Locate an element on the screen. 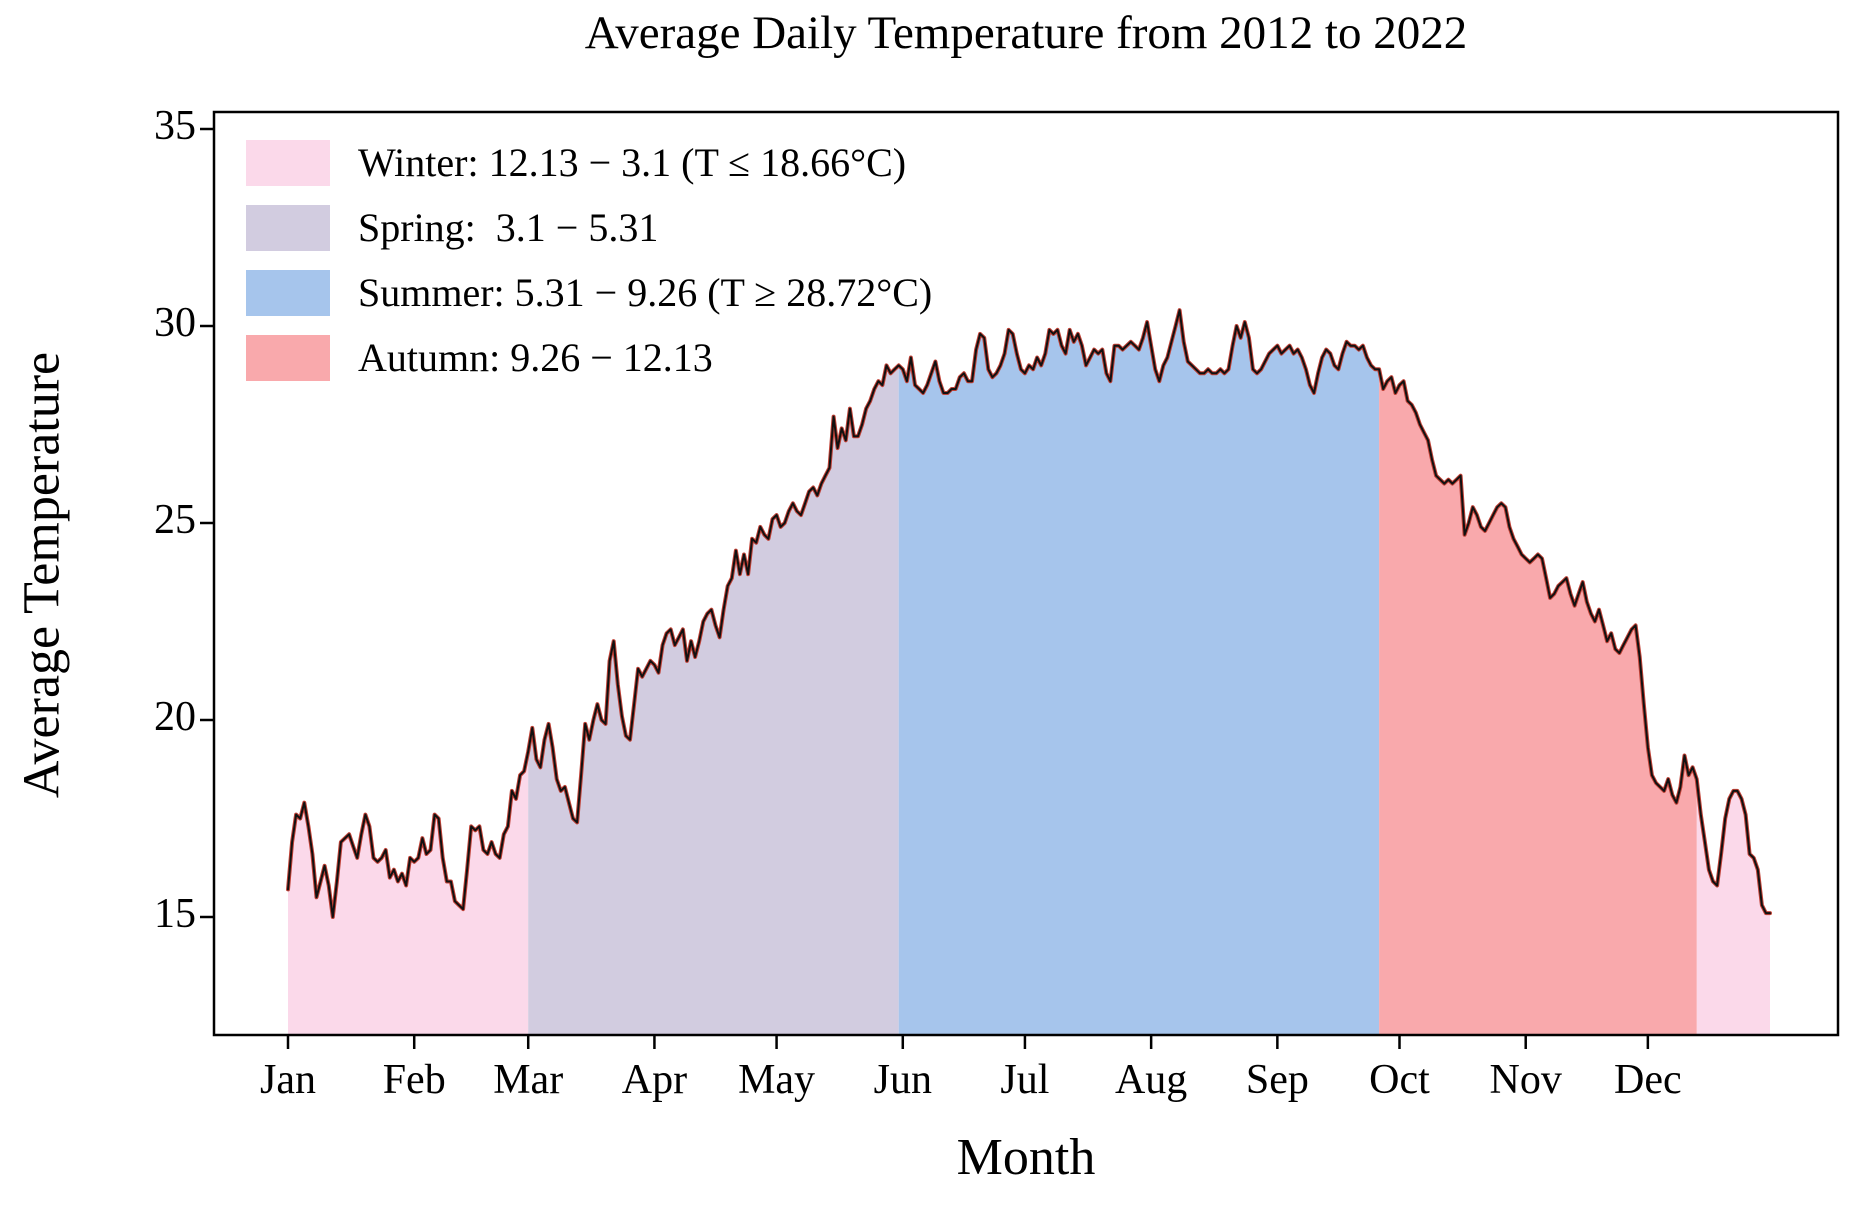 This screenshot has width=1849, height=1206. legend-label-autumn: Autumn: 9.26 − 12.13 is located at coordinates (535, 357).